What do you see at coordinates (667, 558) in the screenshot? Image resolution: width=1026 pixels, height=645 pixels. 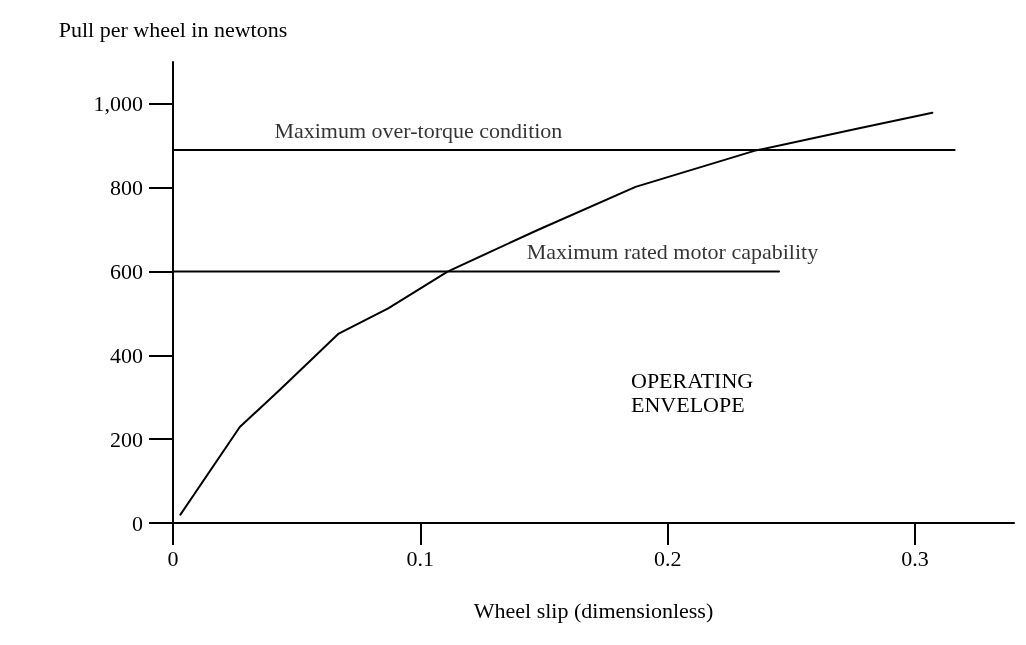 I see `x-tick-label: 0.2` at bounding box center [667, 558].